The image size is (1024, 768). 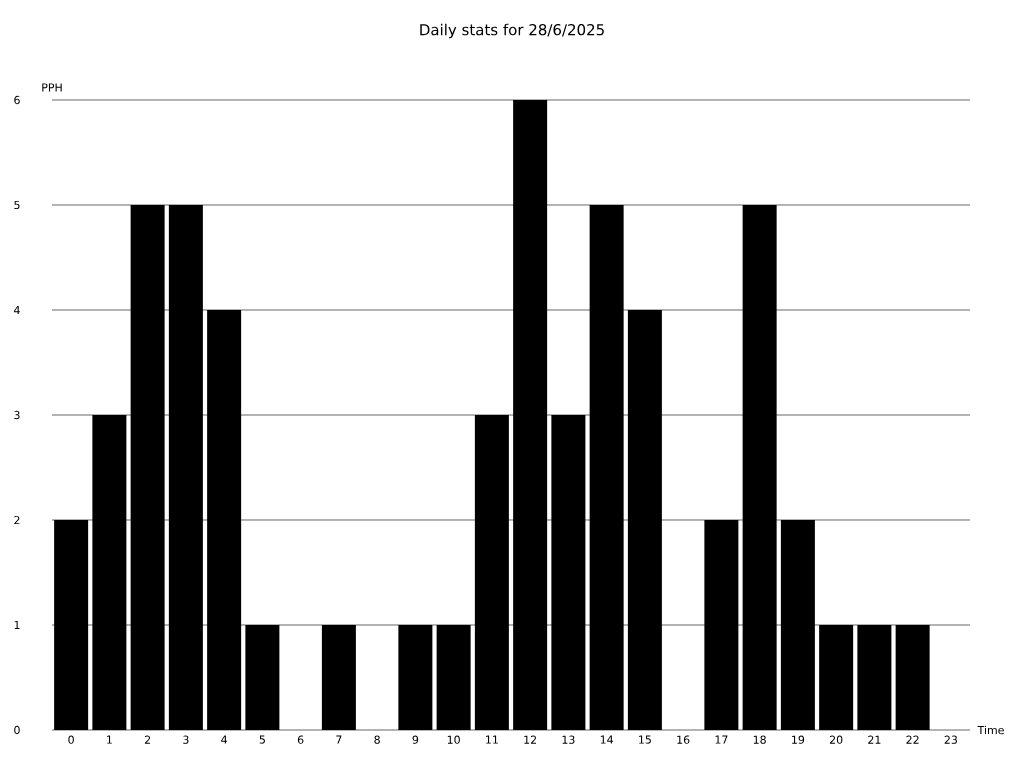 I want to click on x-tick-label: 4, so click(x=224, y=739).